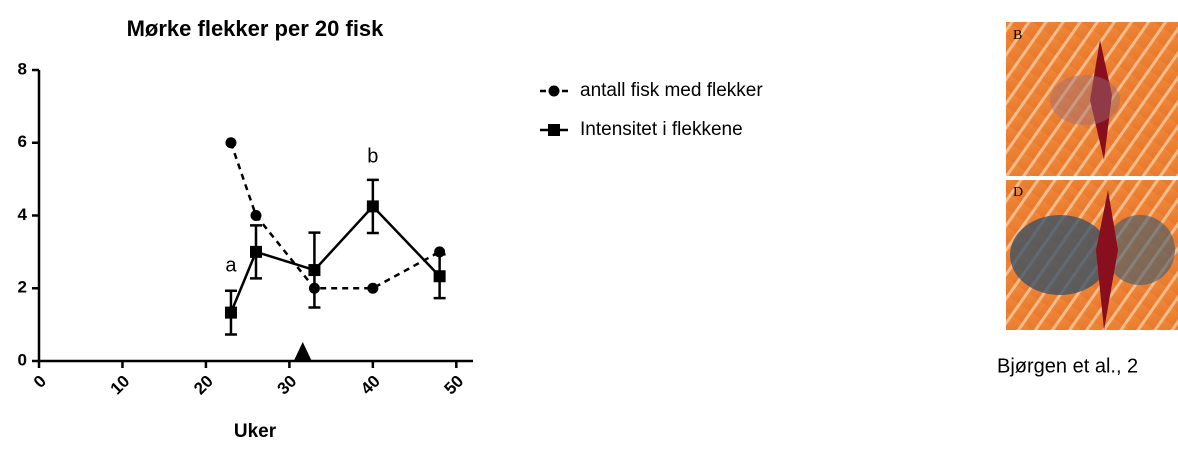  What do you see at coordinates (372, 157) in the screenshot?
I see `annotation: b` at bounding box center [372, 157].